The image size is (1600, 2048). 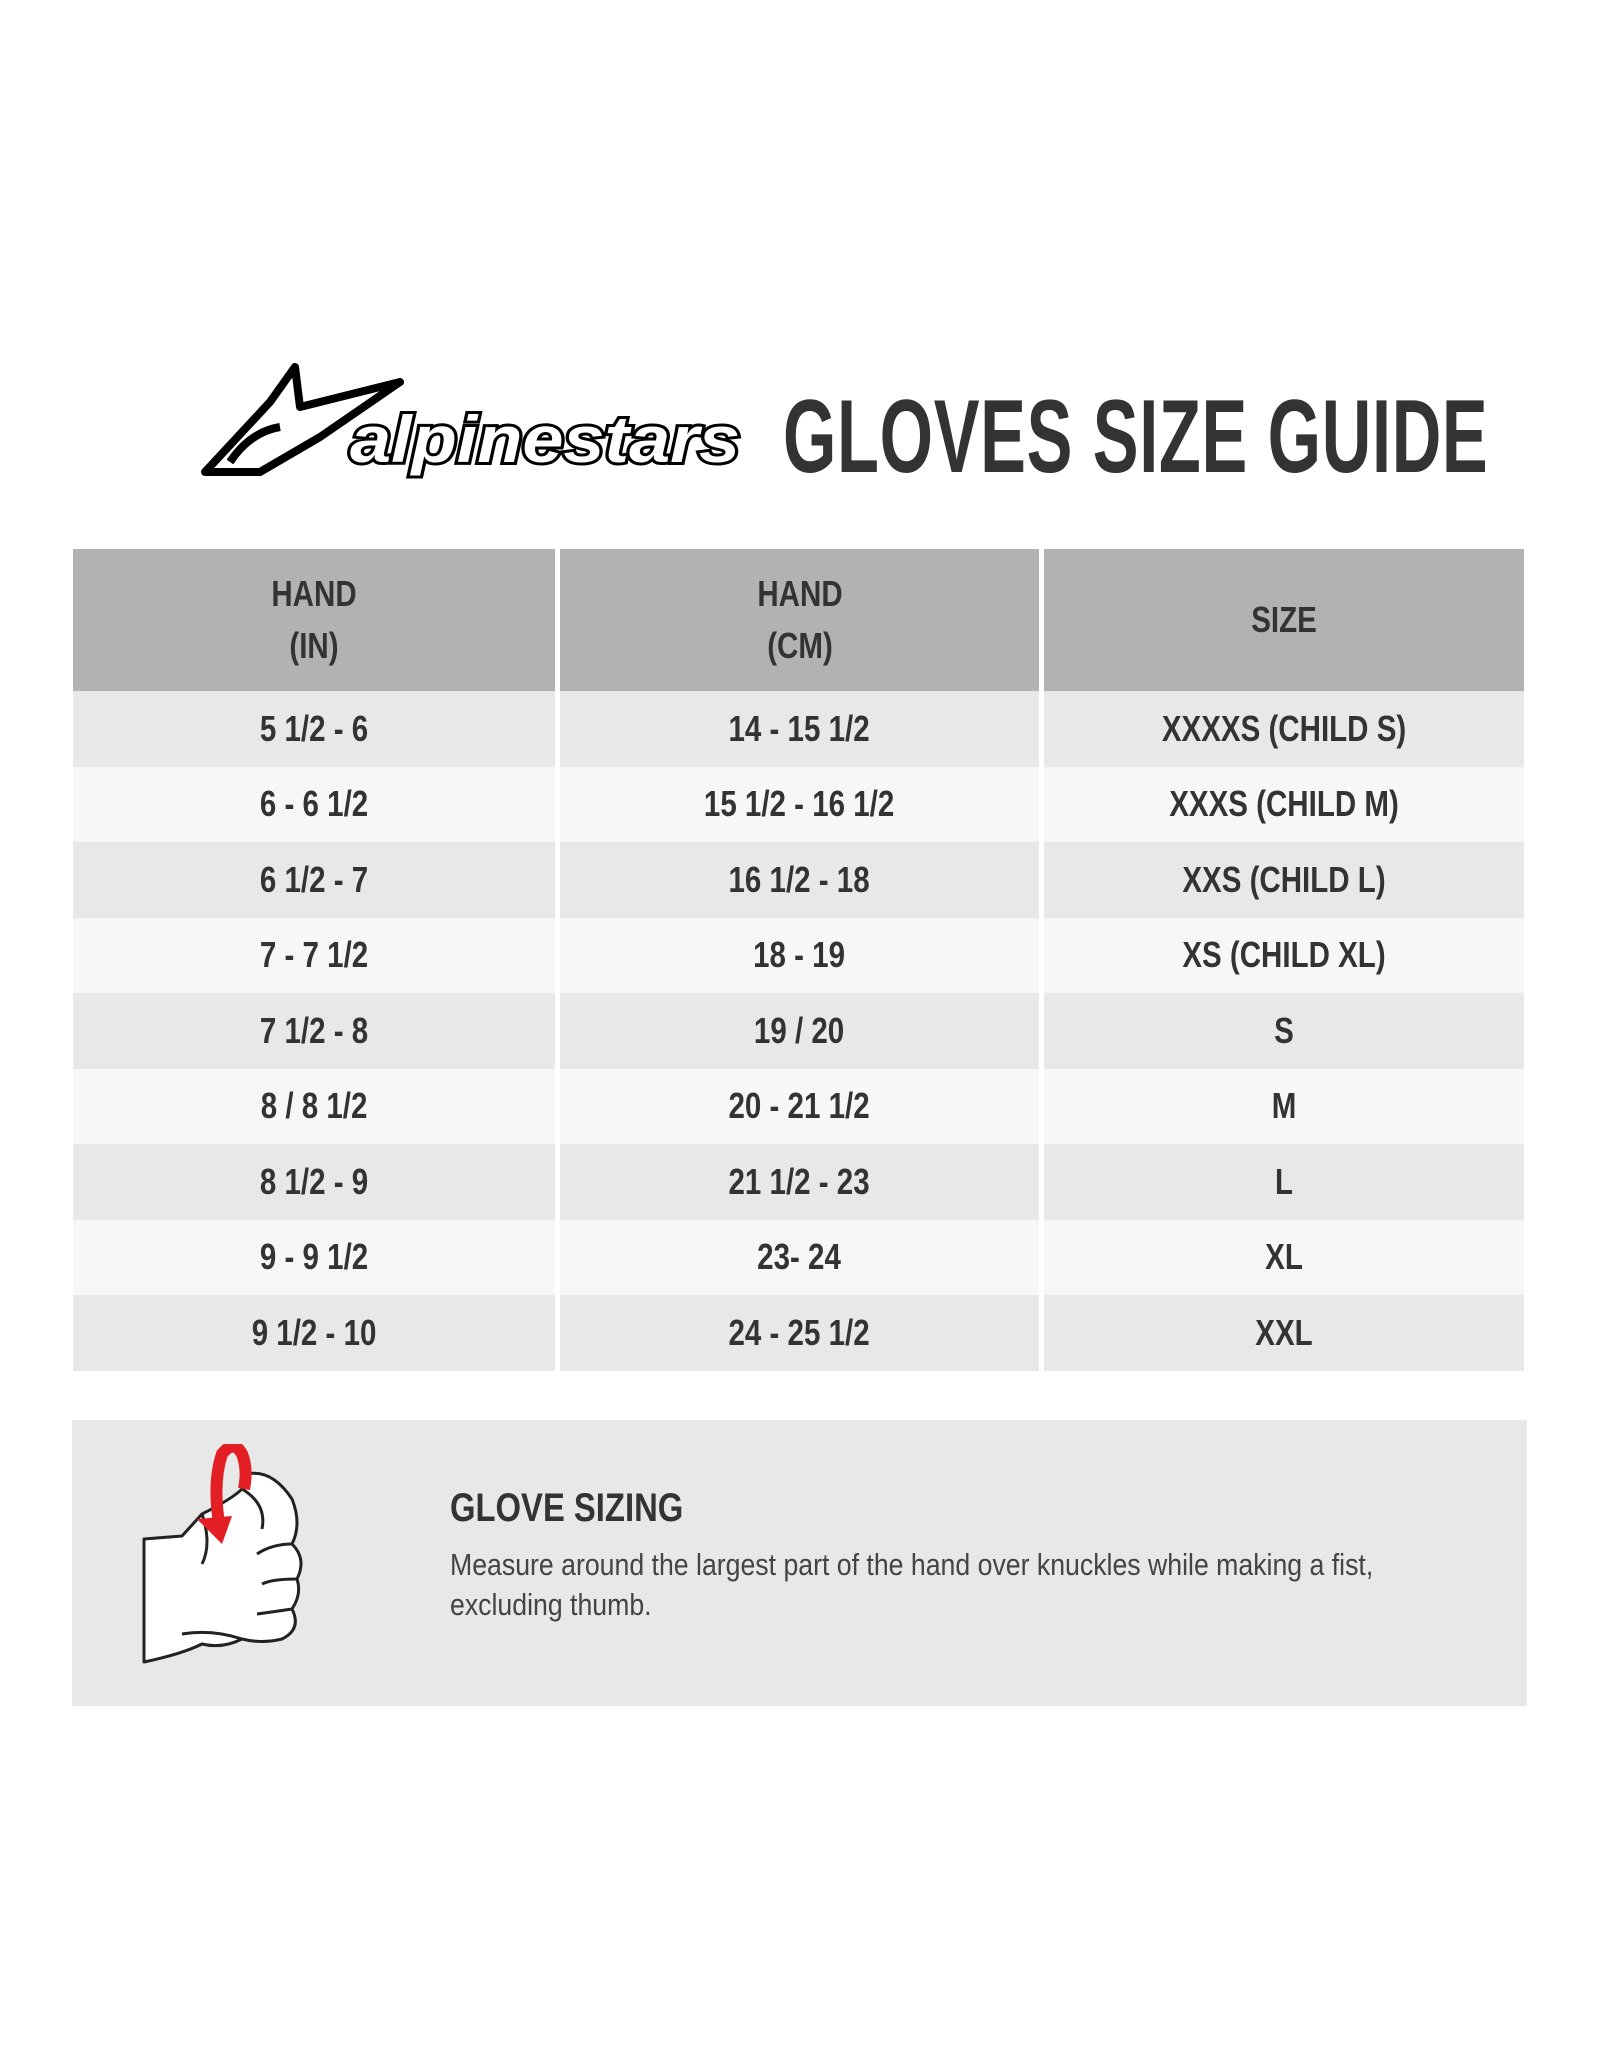 I want to click on cell-text: 7 - 7 1/2, so click(x=314, y=955).